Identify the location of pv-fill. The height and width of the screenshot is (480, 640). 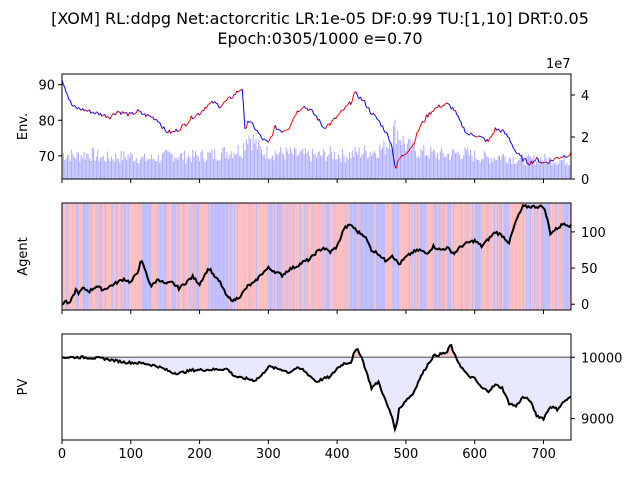
(316, 387).